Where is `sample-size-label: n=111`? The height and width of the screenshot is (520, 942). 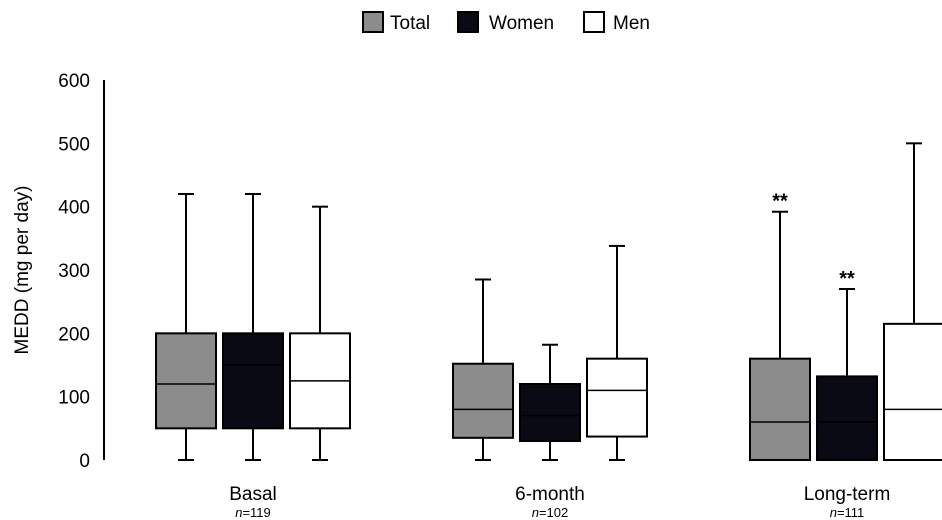 sample-size-label: n=111 is located at coordinates (847, 512).